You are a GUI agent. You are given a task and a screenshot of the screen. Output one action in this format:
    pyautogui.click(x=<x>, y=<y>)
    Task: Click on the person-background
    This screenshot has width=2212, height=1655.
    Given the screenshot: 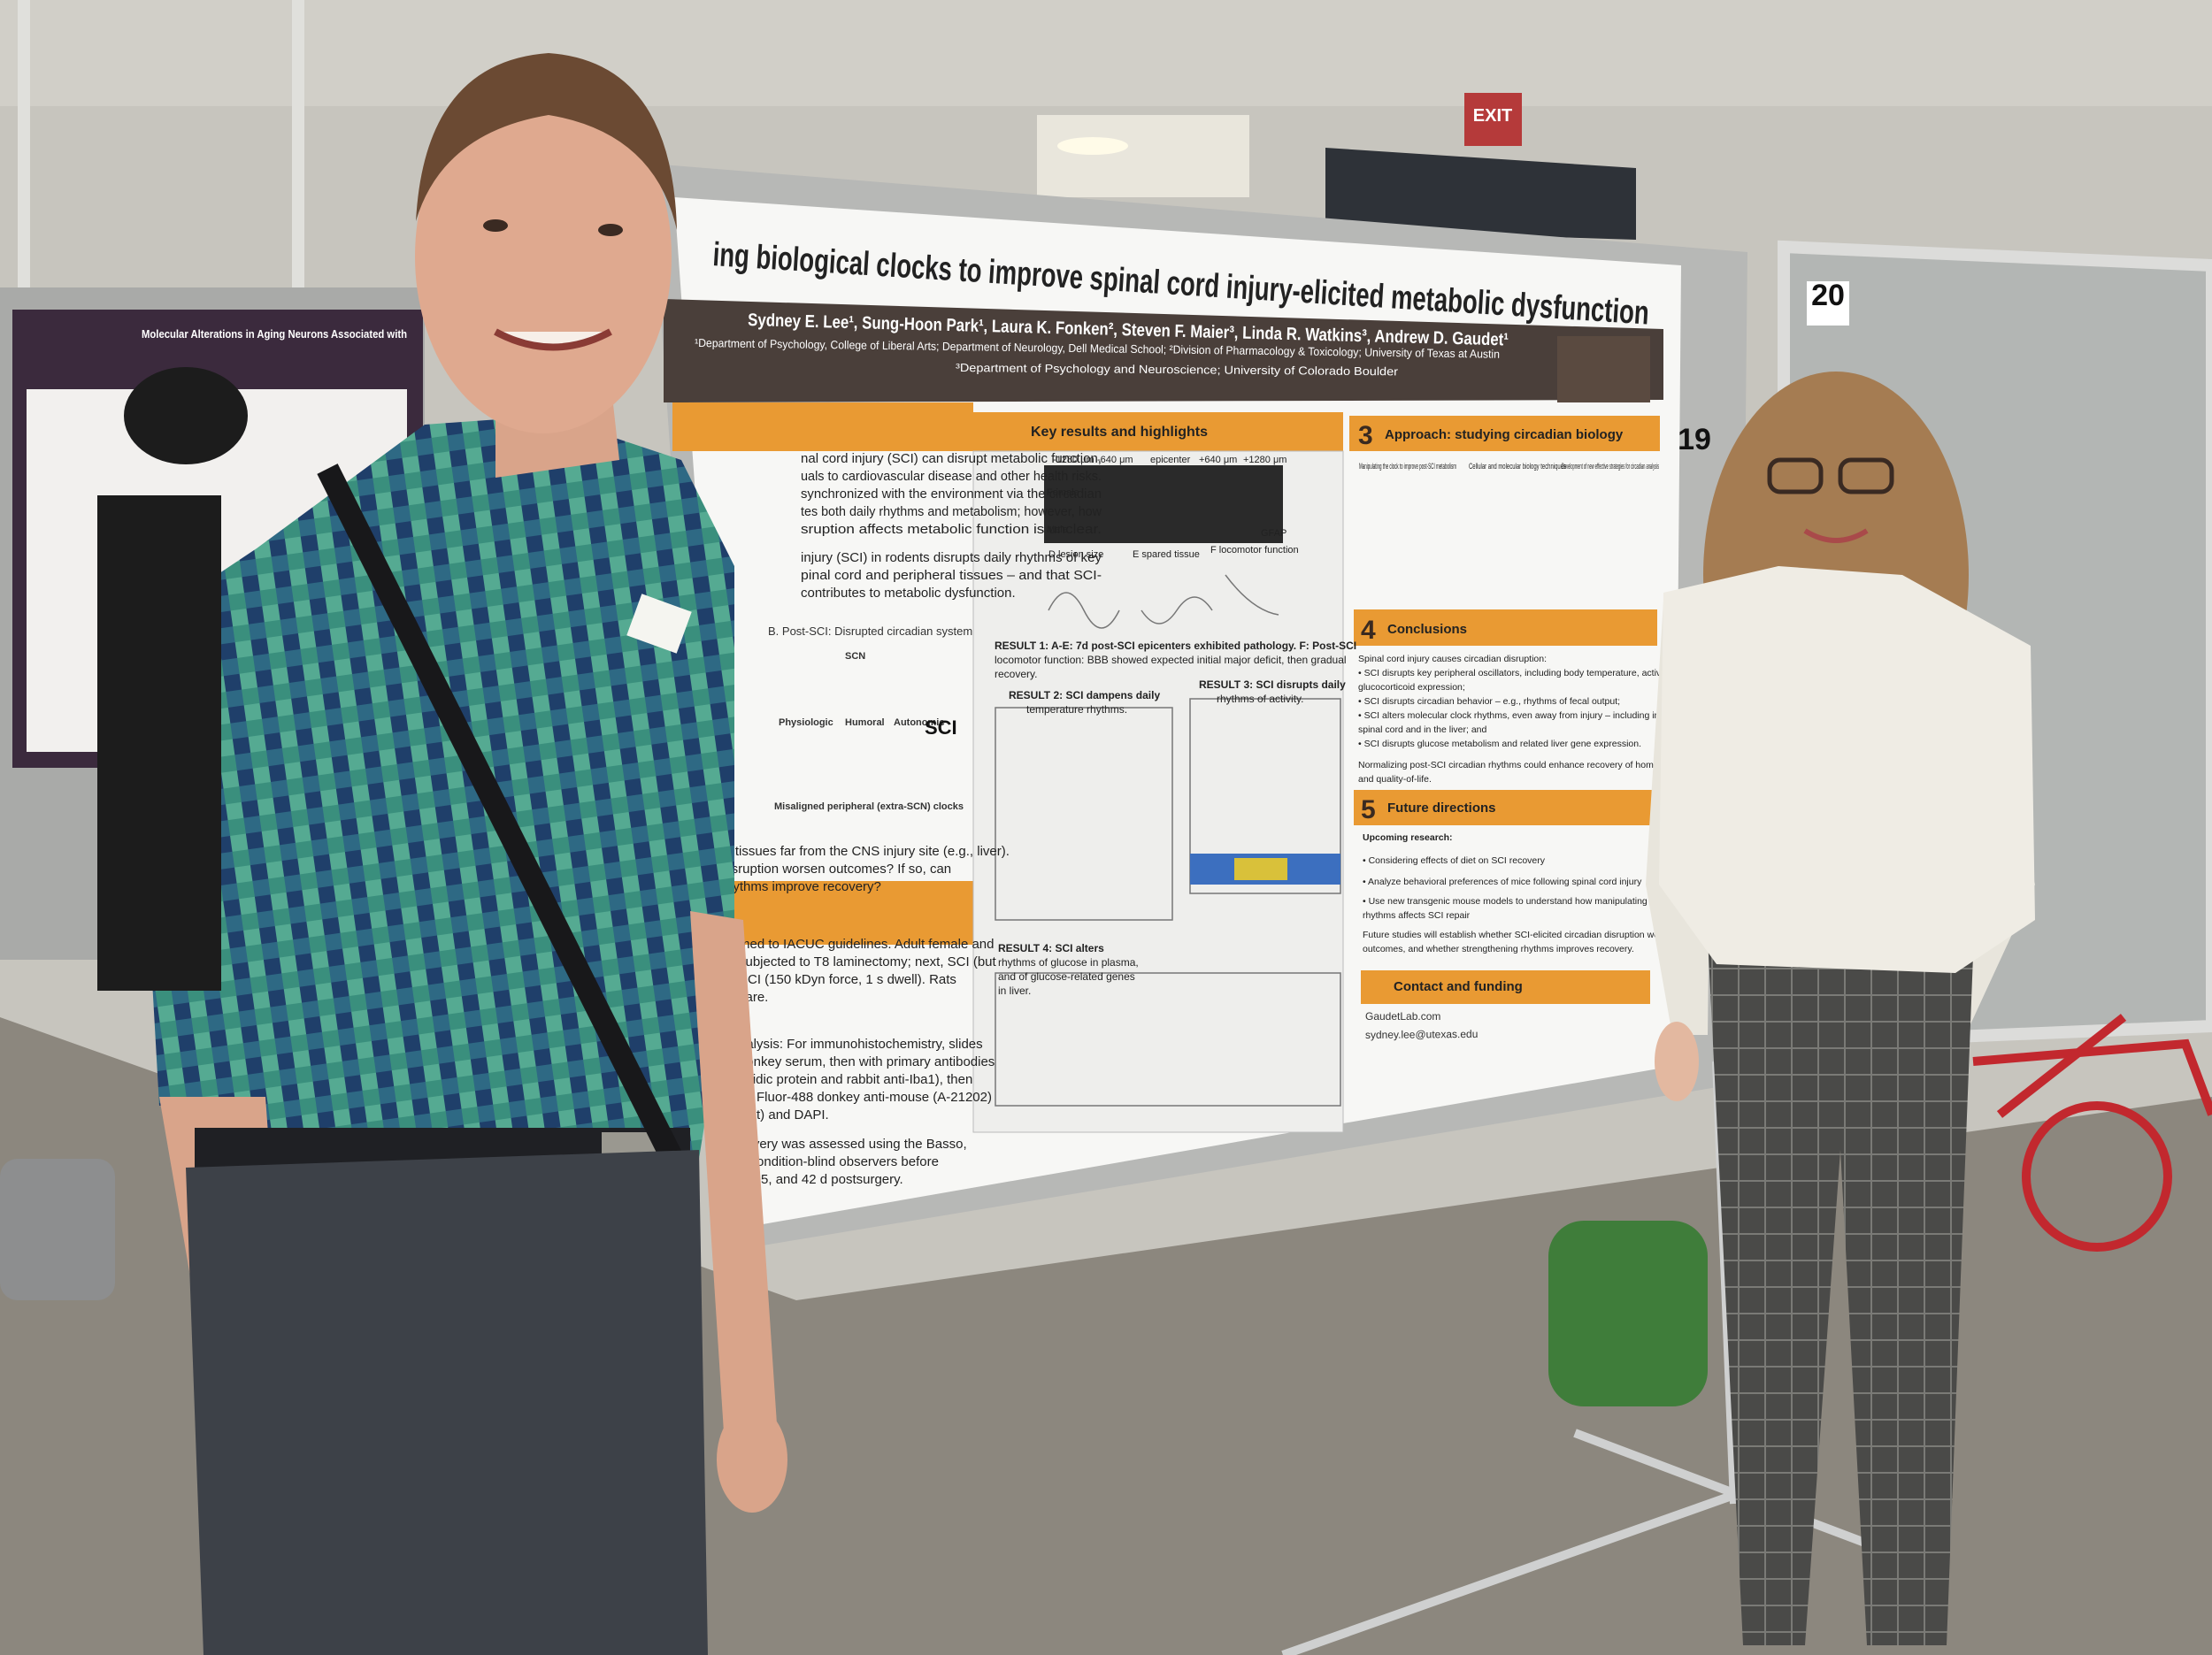 What is the action you would take?
    pyautogui.click(x=159, y=743)
    